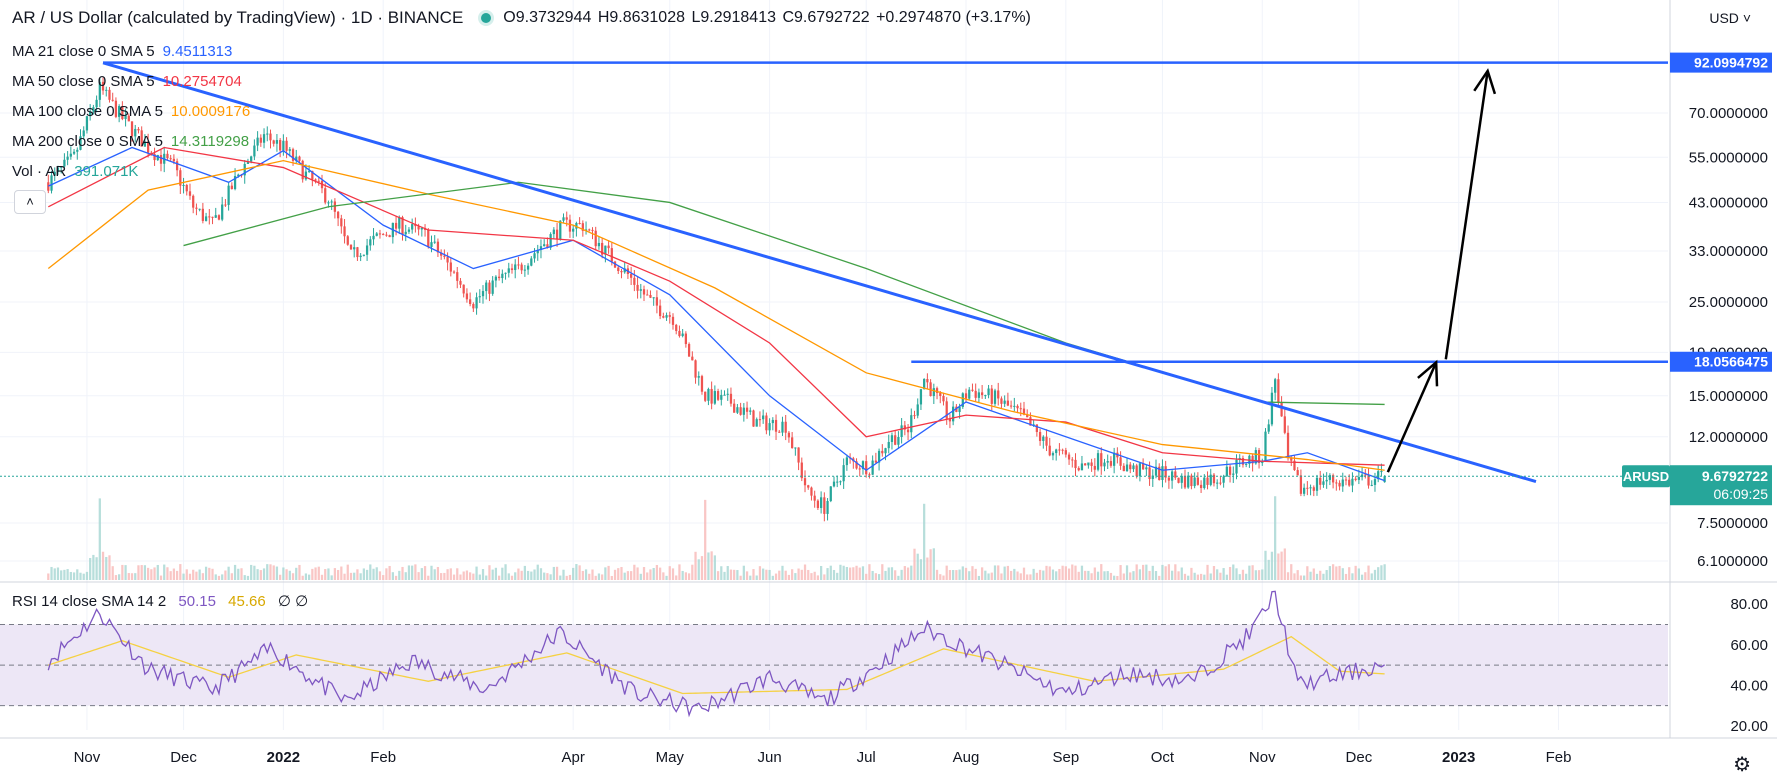 The width and height of the screenshot is (1777, 777). I want to click on indicator-volume: Vol · AR 391.071K, so click(75, 171).